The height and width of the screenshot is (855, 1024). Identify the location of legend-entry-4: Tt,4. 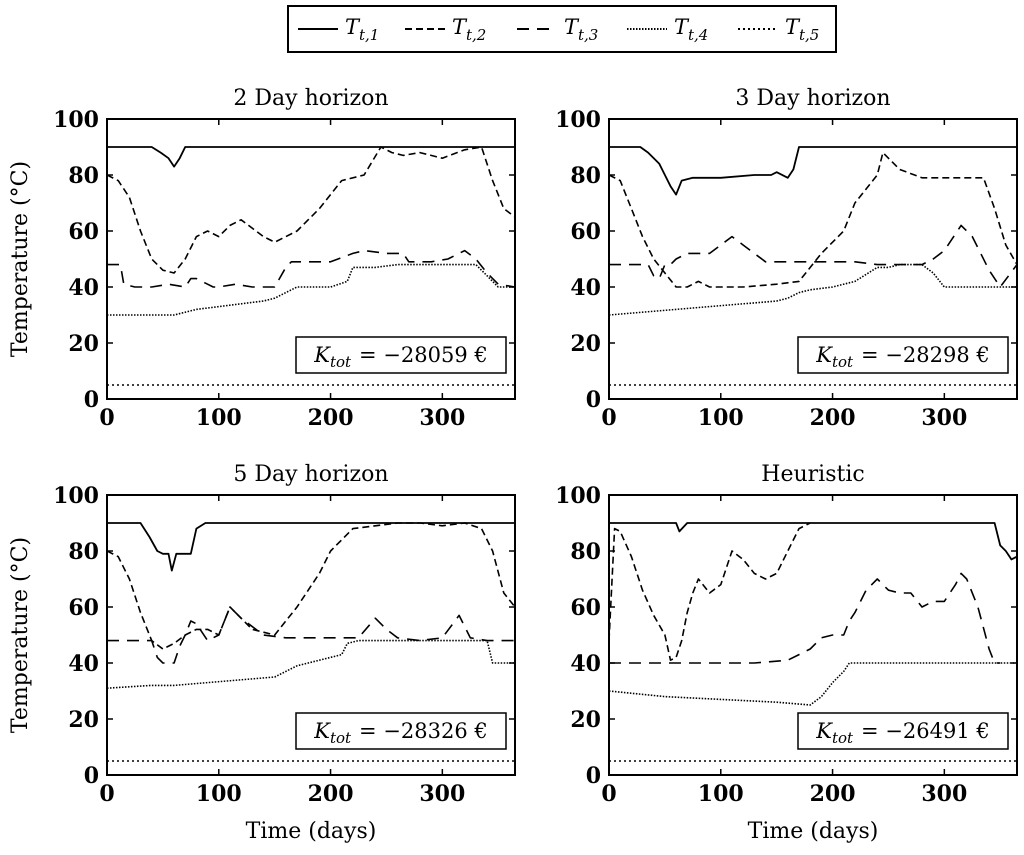
(667, 29).